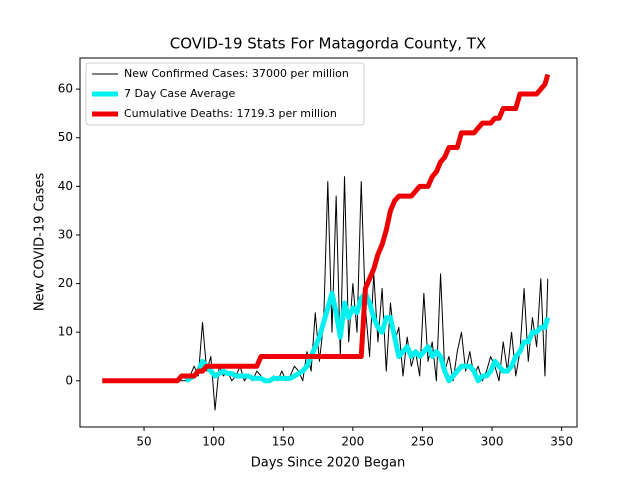 The height and width of the screenshot is (484, 640). What do you see at coordinates (180, 93) in the screenshot?
I see `legend-label: 7 Day Case Average` at bounding box center [180, 93].